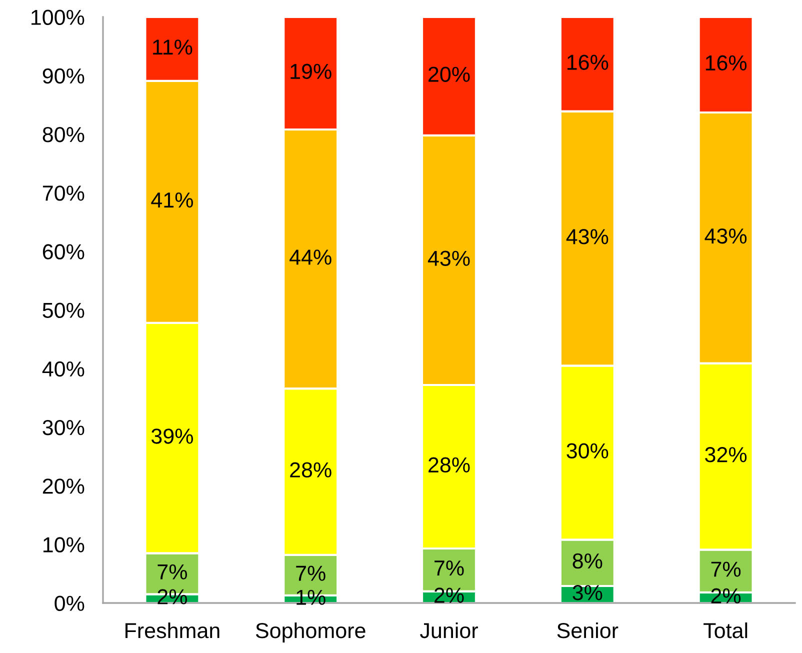 The image size is (802, 653). I want to click on y-tick-label: 10%, so click(64, 544).